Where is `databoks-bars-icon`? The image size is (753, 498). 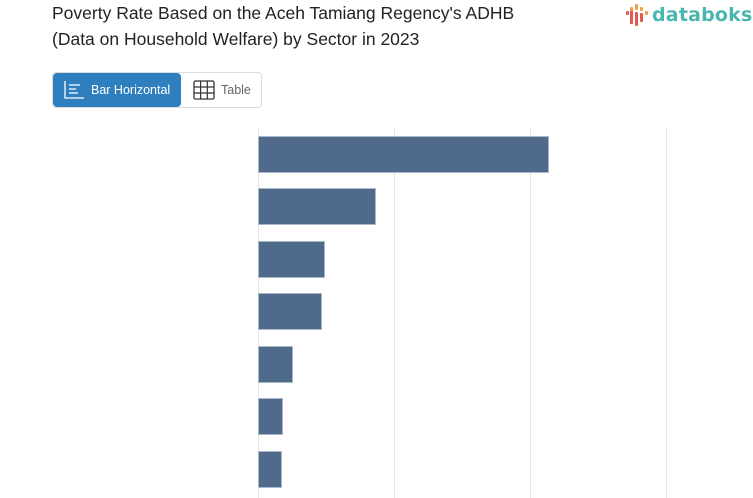 databoks-bars-icon is located at coordinates (638, 15).